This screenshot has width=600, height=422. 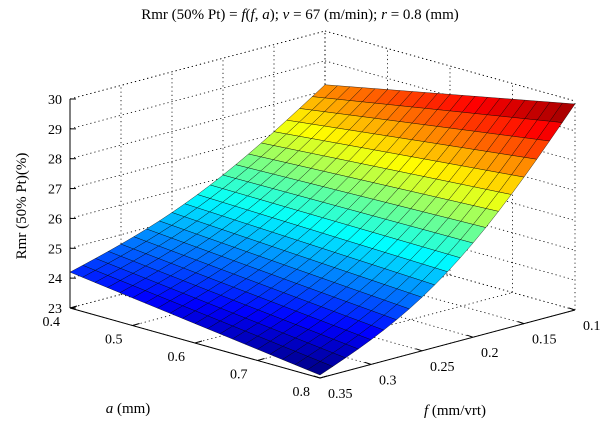 I want to click on a-tick-label: 0.5, so click(x=114, y=340).